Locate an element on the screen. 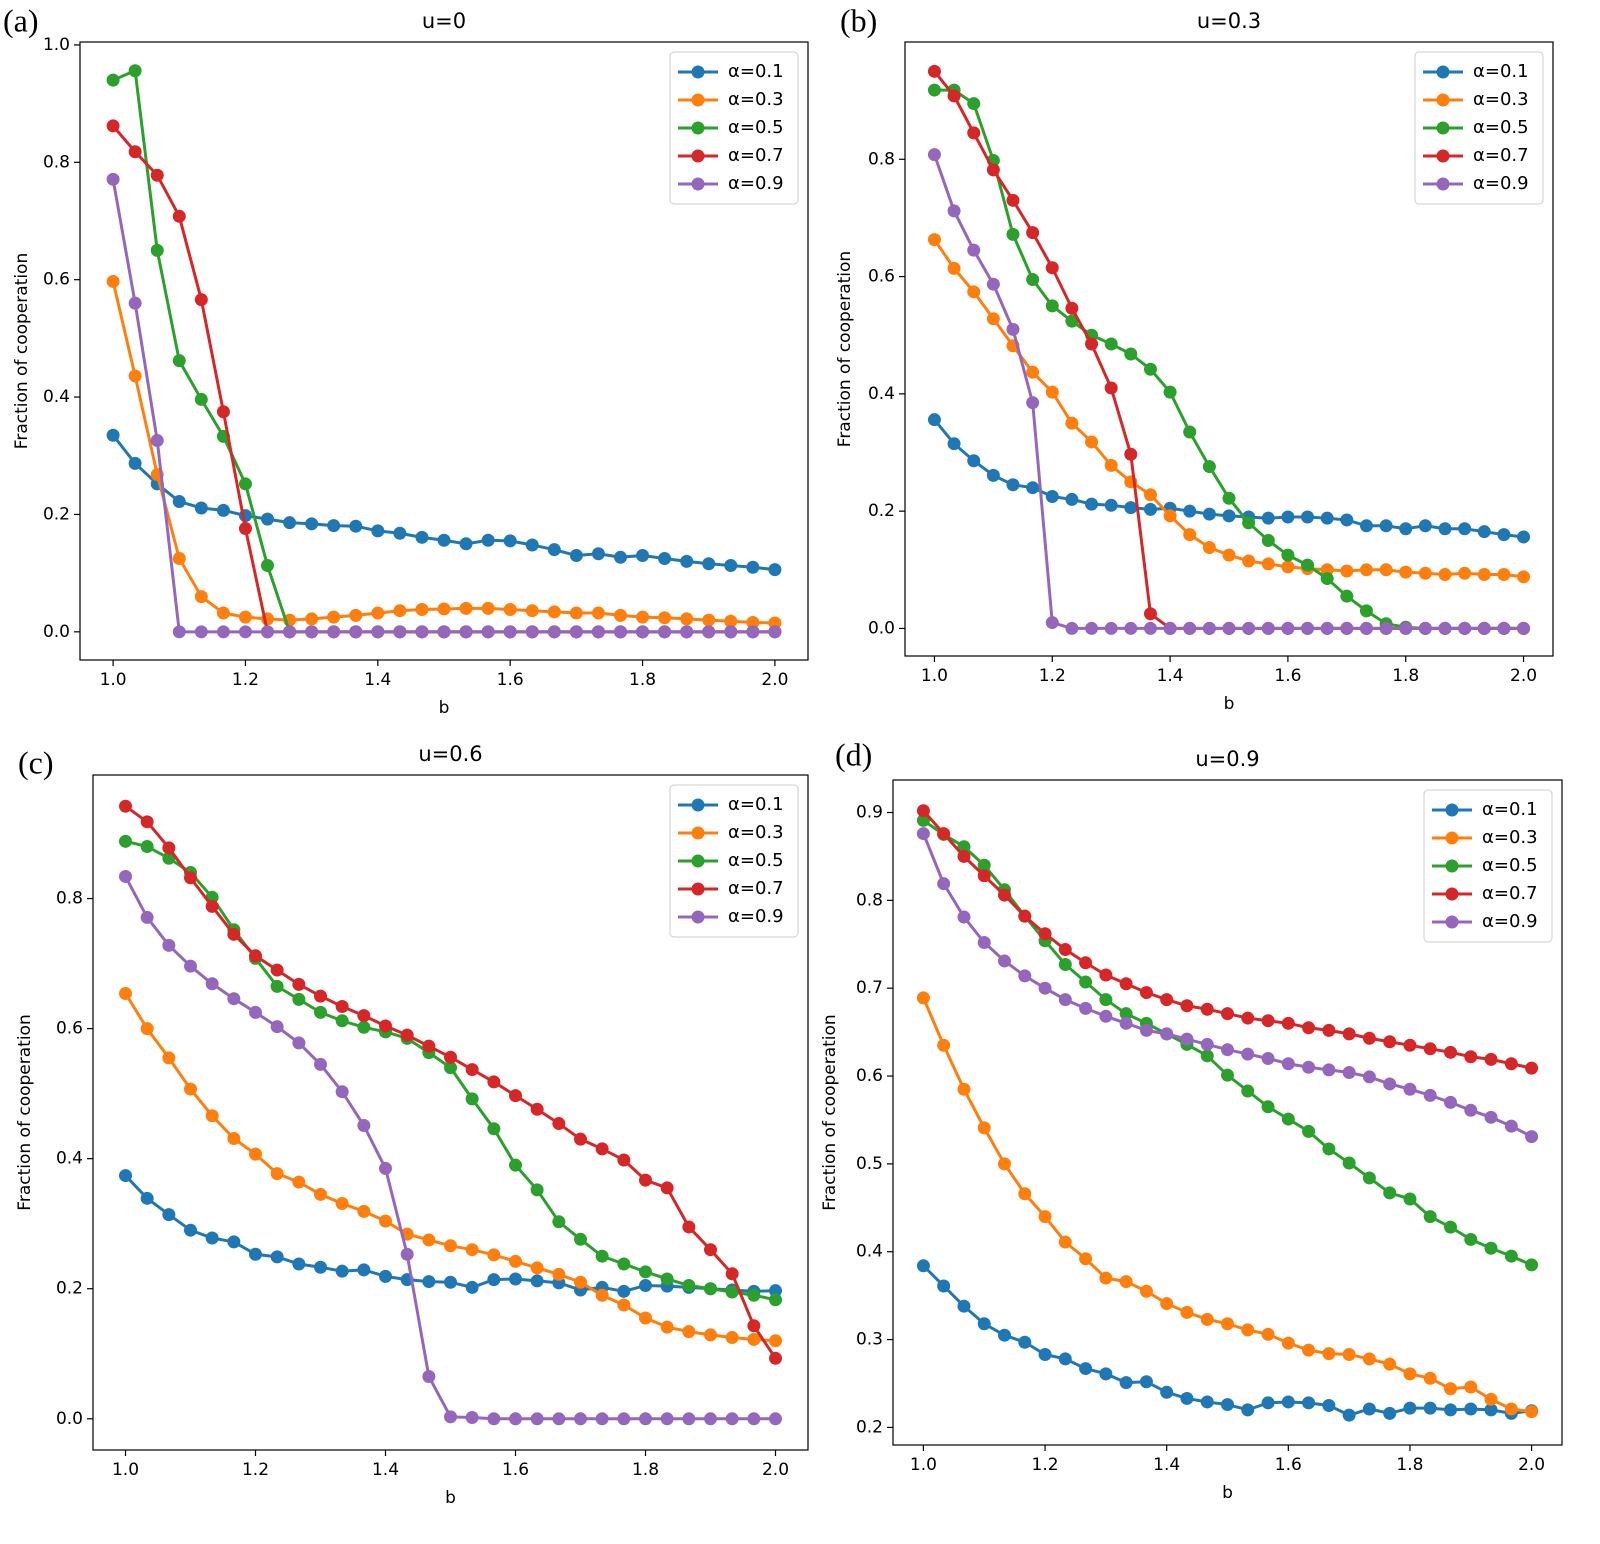 The image size is (1600, 1544). y-tick-label: 0.3 is located at coordinates (869, 1340).